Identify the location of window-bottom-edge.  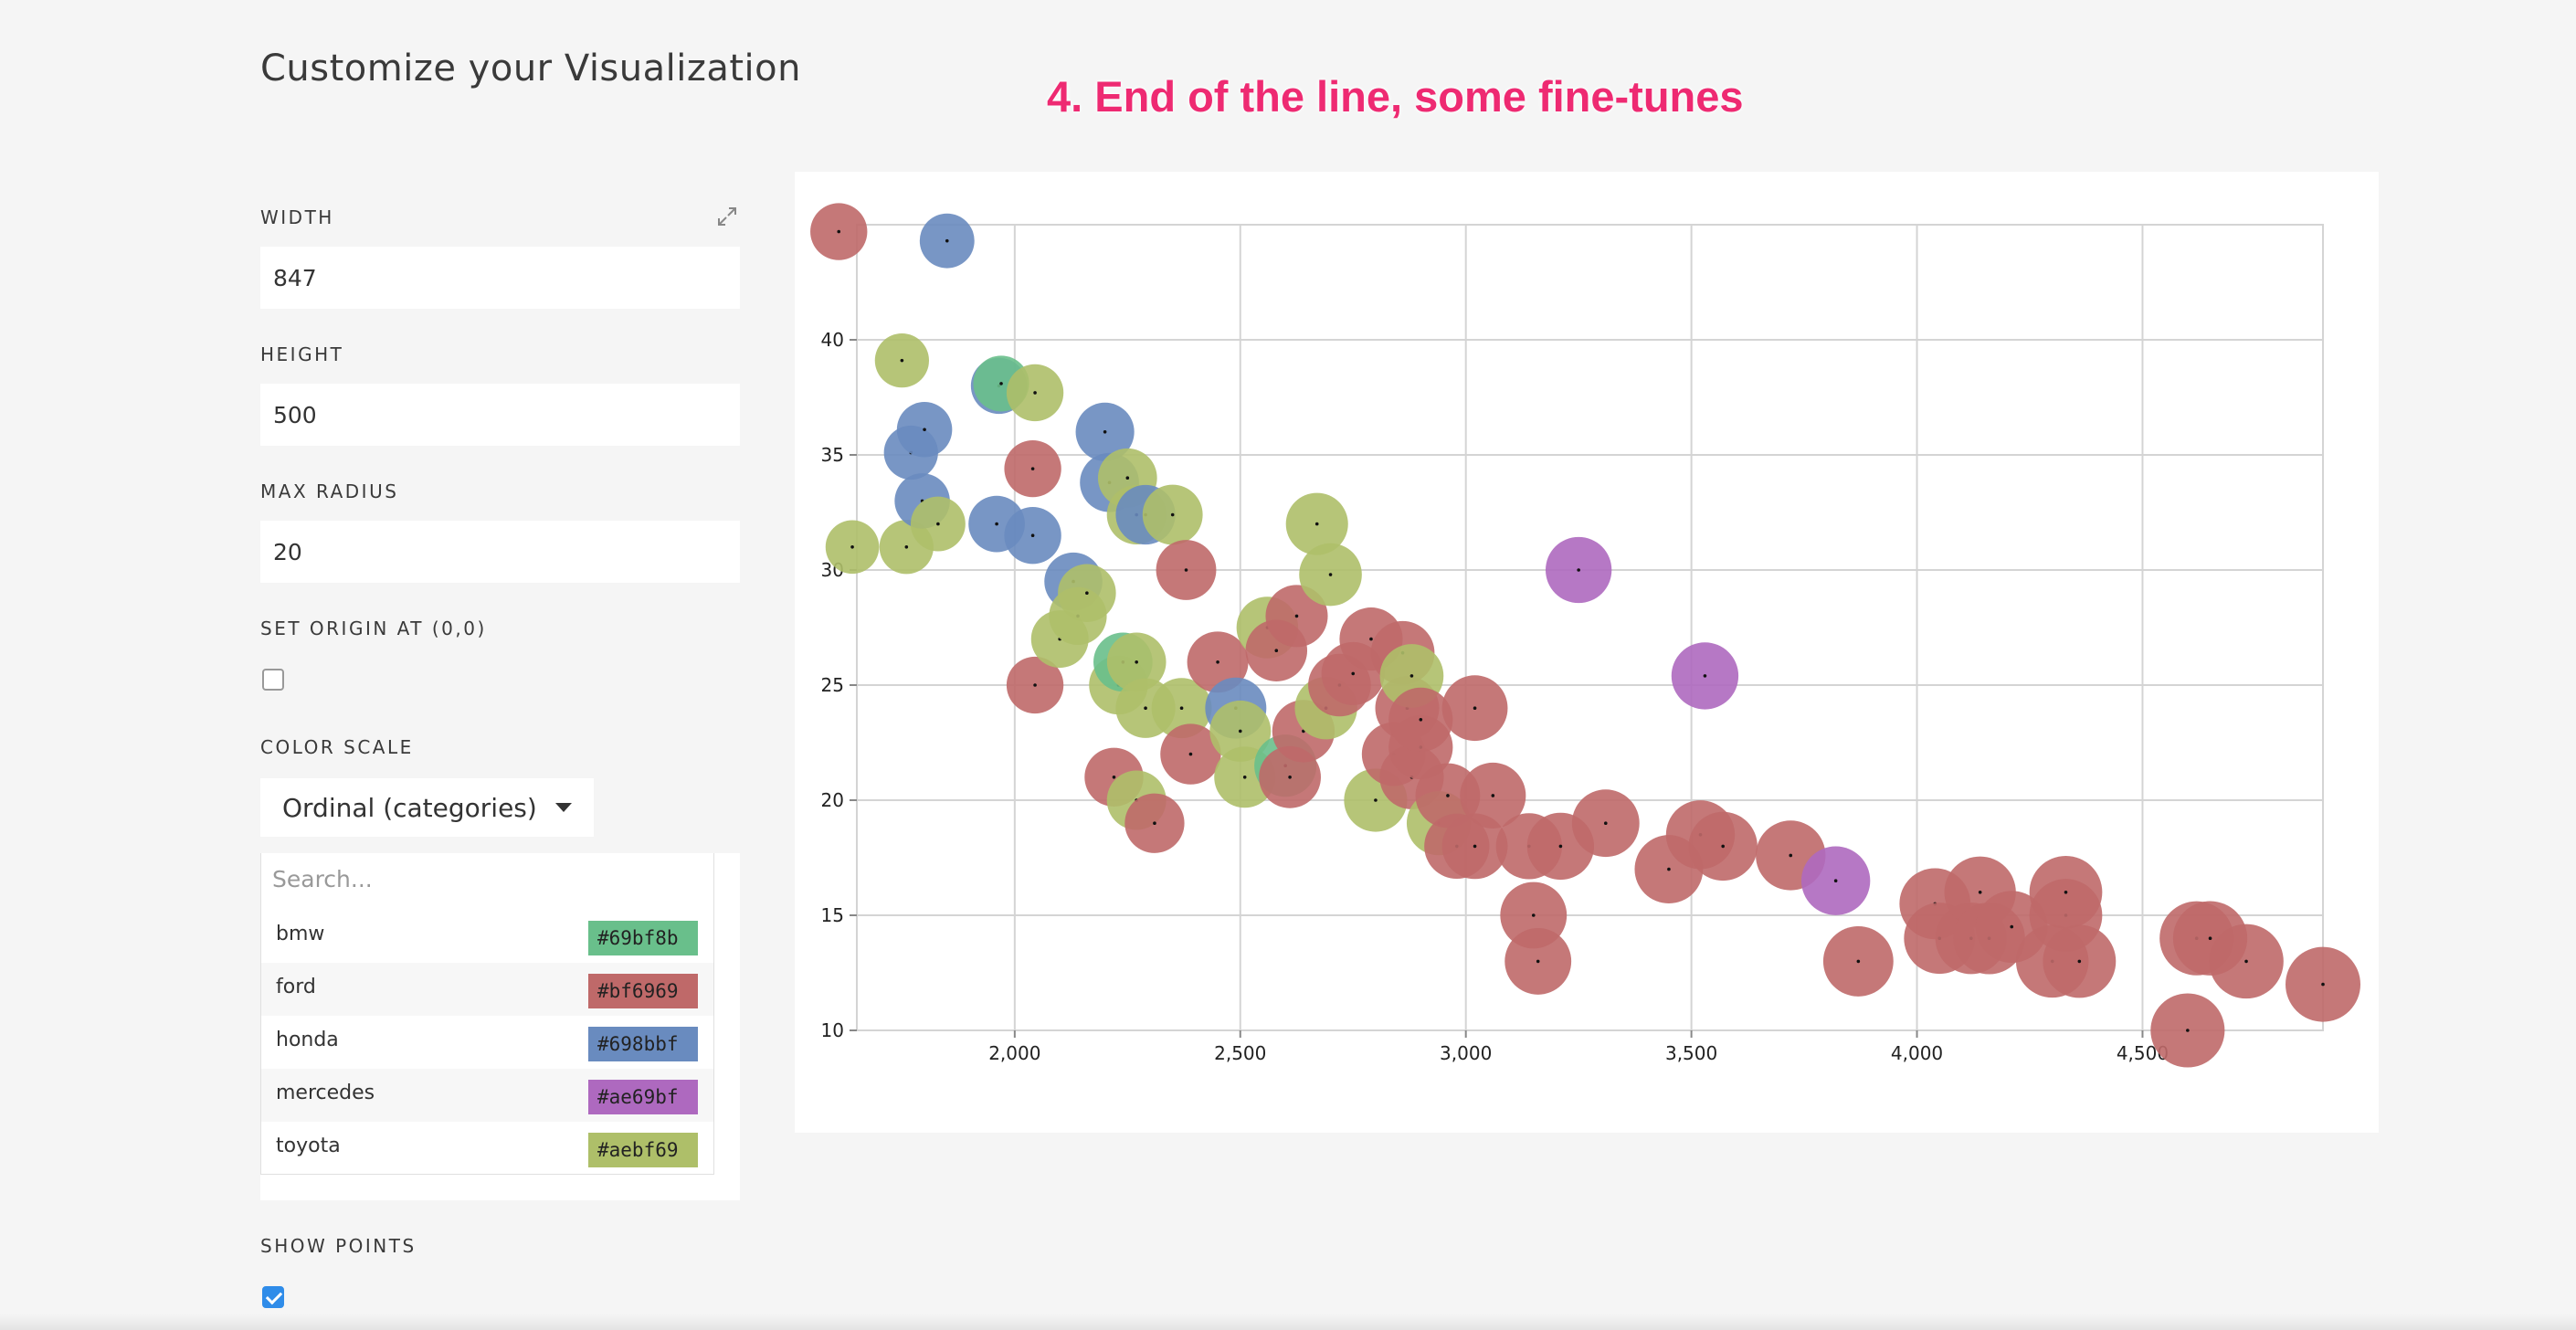
(1288, 1322).